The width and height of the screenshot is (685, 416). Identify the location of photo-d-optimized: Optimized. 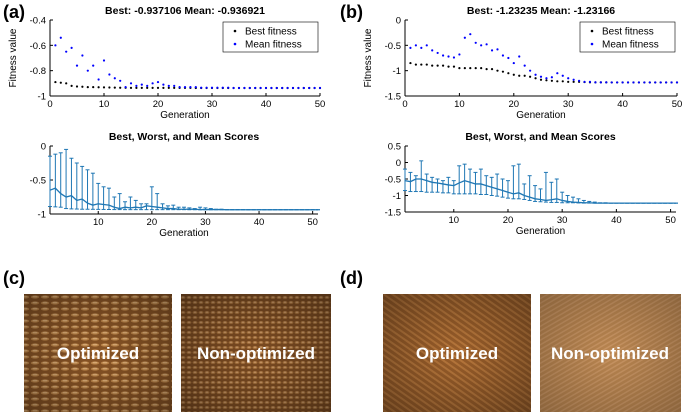
(457, 353).